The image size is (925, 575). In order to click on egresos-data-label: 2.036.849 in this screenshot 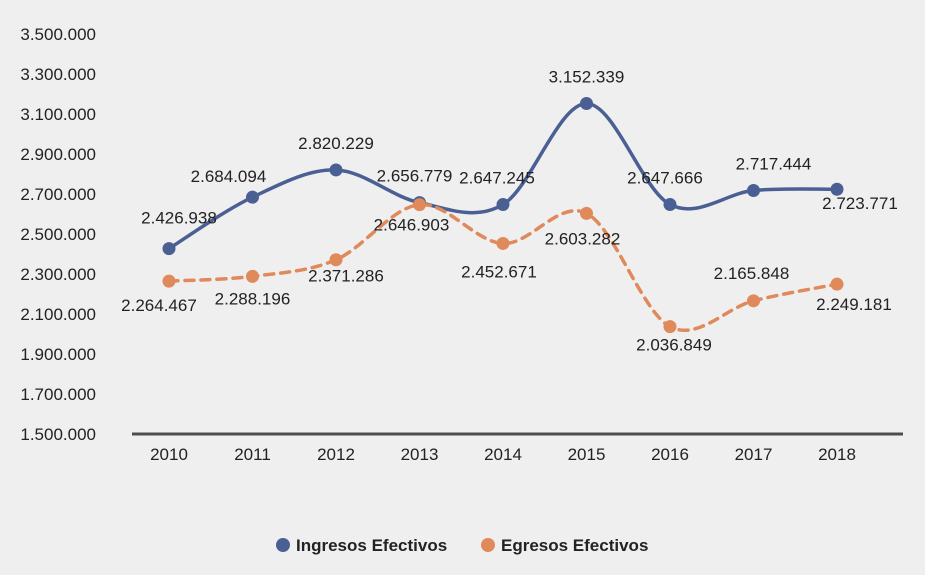, I will do `click(674, 345)`.